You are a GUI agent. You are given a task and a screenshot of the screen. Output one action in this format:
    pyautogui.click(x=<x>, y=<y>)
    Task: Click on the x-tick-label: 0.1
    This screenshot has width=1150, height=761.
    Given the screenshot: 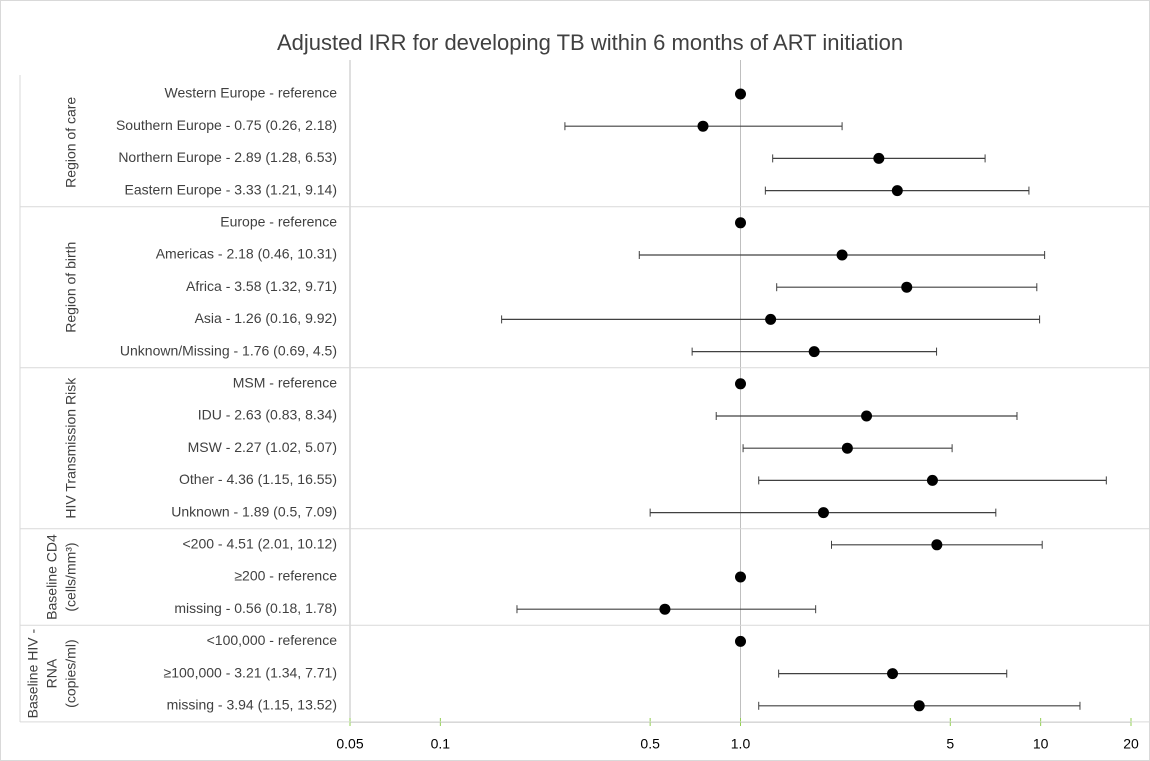 What is the action you would take?
    pyautogui.click(x=441, y=744)
    